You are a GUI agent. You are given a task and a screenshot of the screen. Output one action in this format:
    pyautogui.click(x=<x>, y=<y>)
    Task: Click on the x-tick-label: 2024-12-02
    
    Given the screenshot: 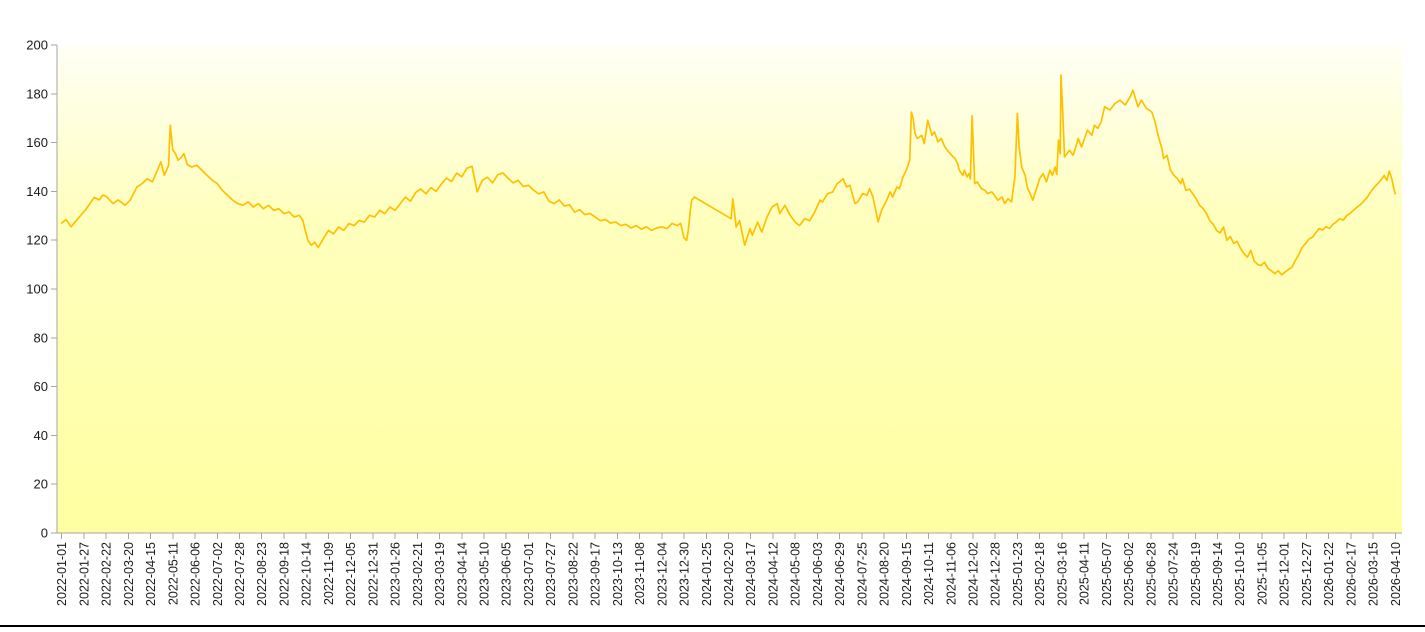 What is the action you would take?
    pyautogui.click(x=973, y=574)
    